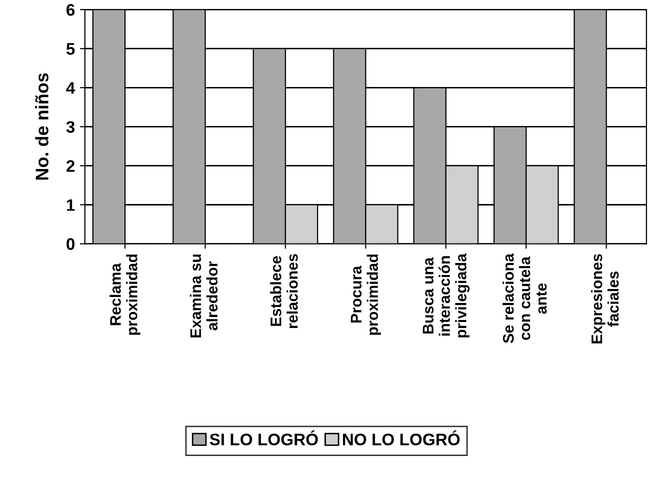 Image resolution: width=653 pixels, height=478 pixels. I want to click on x-tick-label: Establece relaciones, so click(284, 291).